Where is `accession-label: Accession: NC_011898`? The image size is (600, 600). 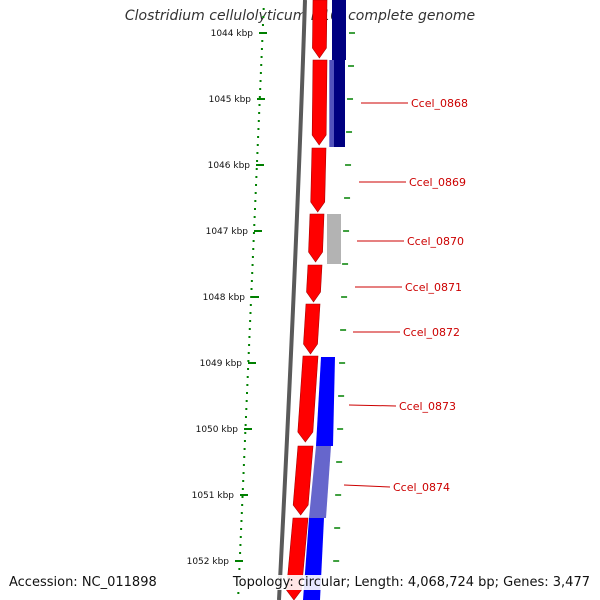 accession-label: Accession: NC_011898 is located at coordinates (83, 582).